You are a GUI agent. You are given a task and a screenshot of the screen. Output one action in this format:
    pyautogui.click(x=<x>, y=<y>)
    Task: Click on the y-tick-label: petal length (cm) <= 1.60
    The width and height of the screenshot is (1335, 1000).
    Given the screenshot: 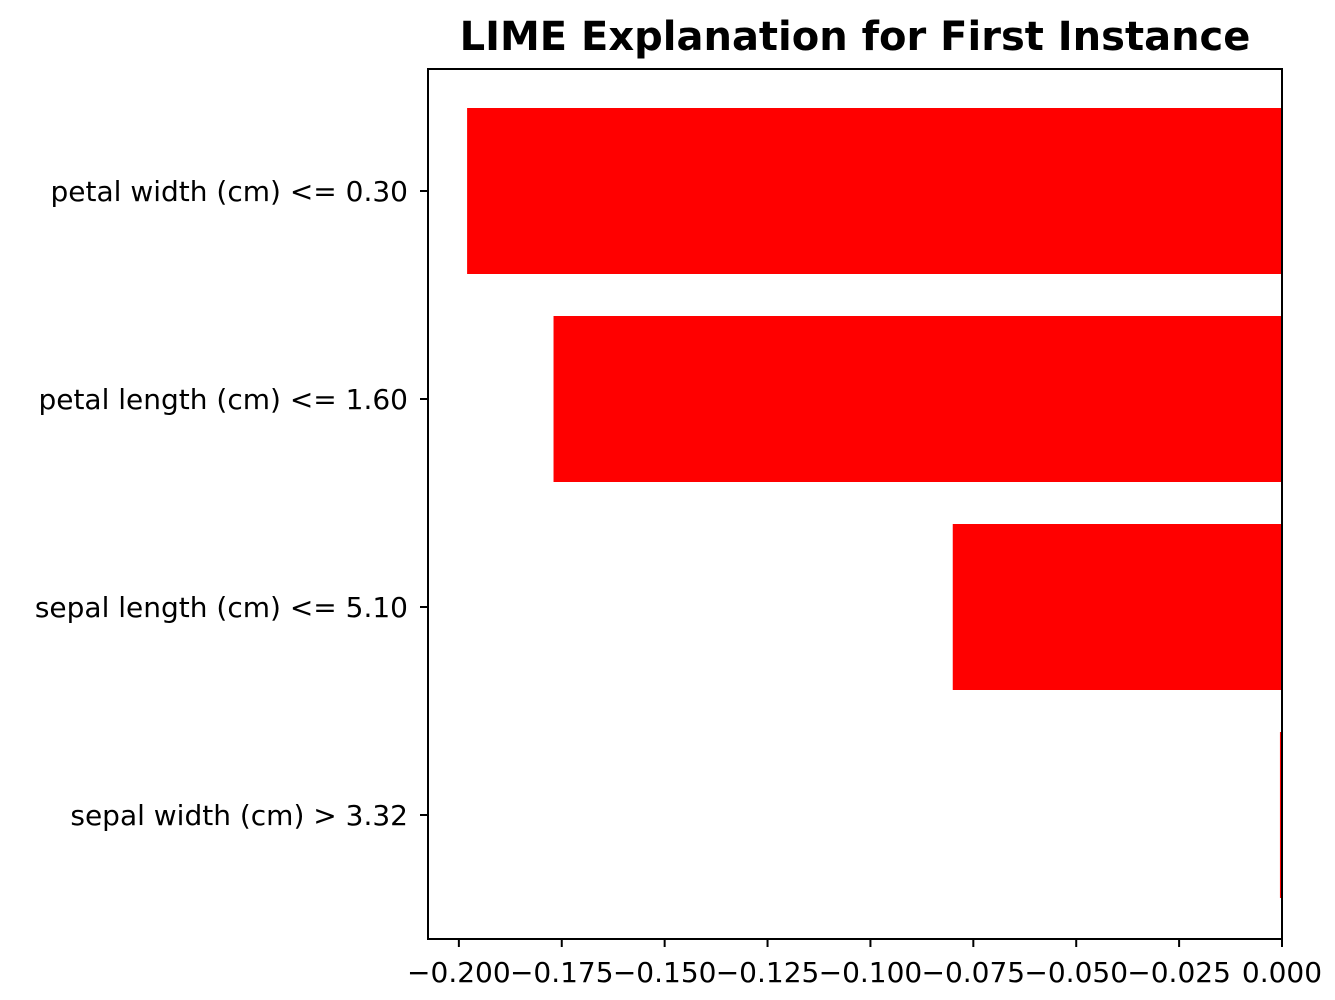 What is the action you would take?
    pyautogui.click(x=223, y=399)
    